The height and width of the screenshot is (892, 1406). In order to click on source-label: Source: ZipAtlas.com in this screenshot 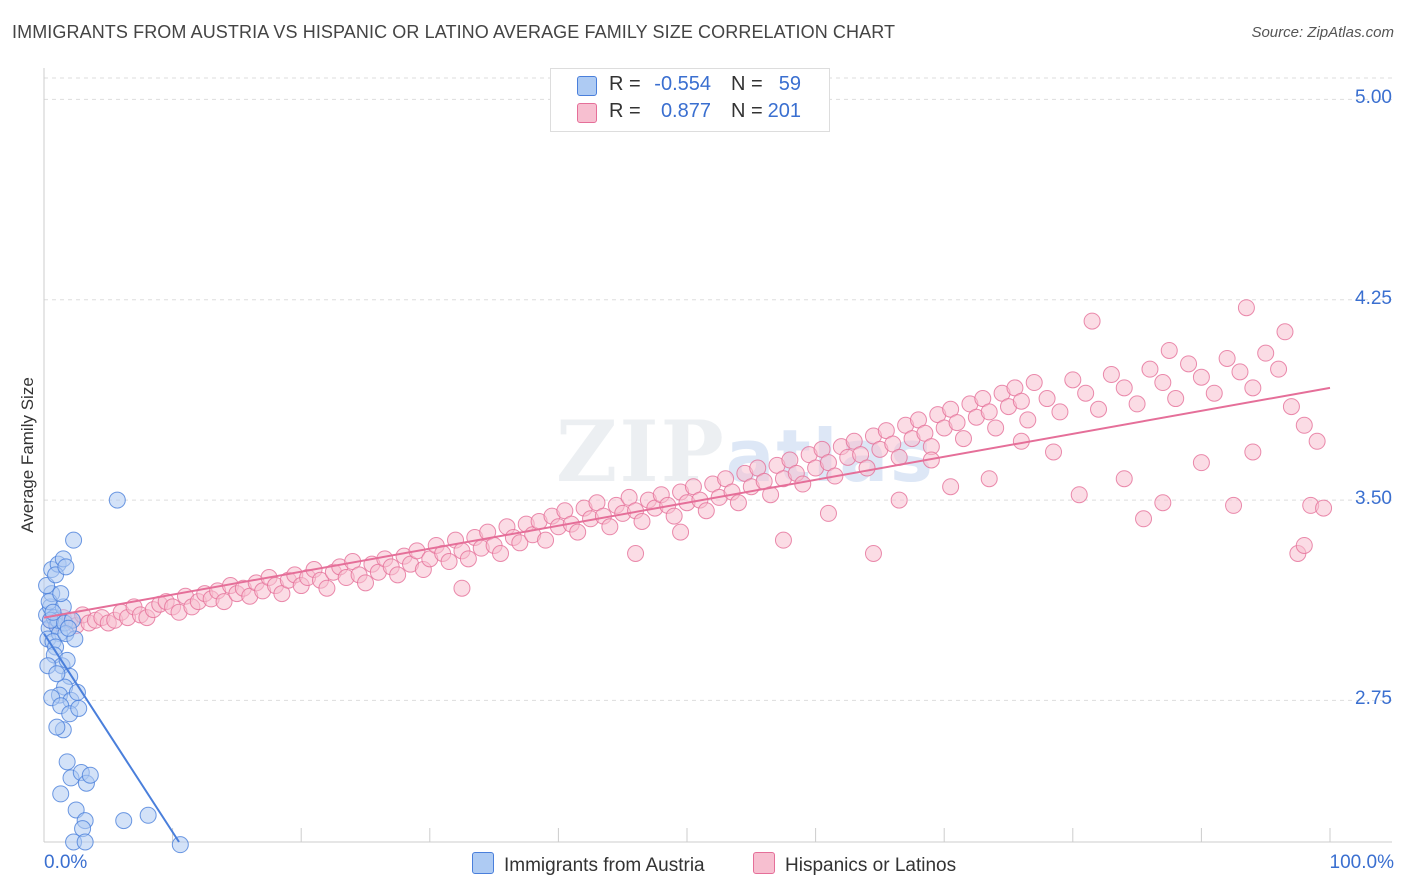, I will do `click(1322, 32)`.